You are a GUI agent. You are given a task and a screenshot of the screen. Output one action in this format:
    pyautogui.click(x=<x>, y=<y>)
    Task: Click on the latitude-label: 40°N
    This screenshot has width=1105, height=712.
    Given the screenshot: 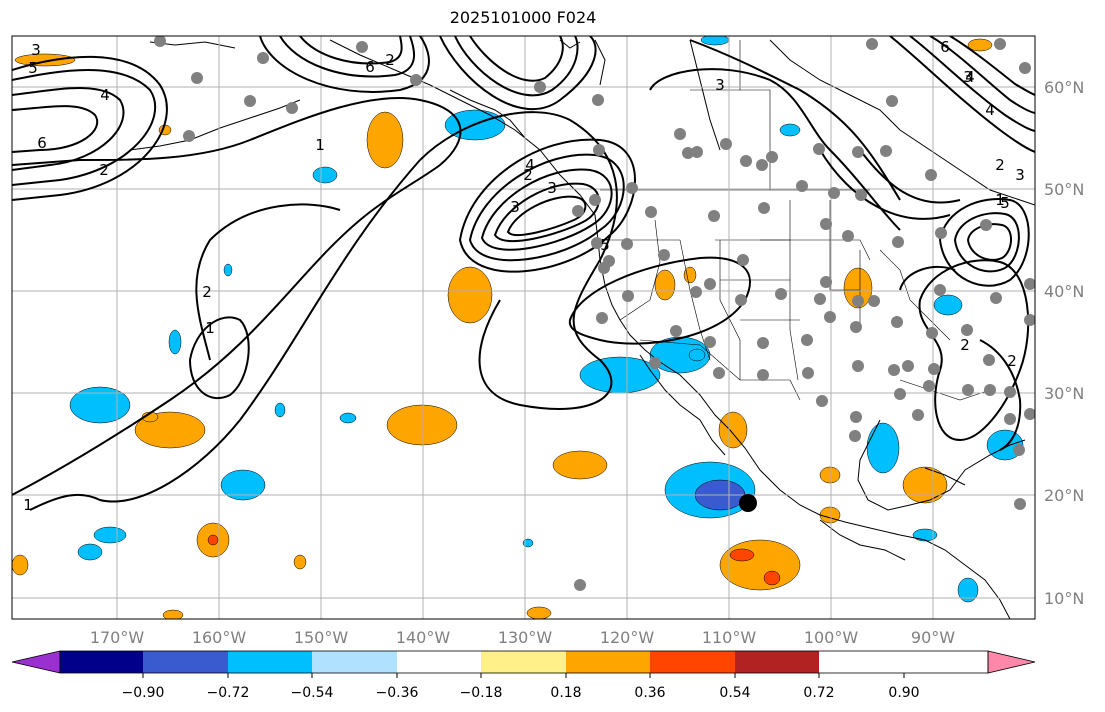 What is the action you would take?
    pyautogui.click(x=1064, y=291)
    